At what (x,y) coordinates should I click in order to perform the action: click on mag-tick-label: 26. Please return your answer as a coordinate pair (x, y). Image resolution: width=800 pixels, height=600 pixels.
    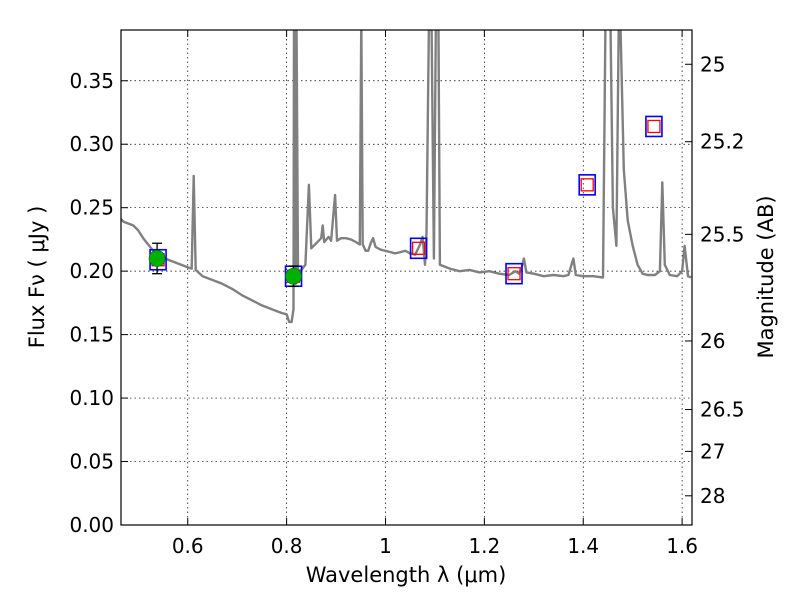
    Looking at the image, I should click on (712, 341).